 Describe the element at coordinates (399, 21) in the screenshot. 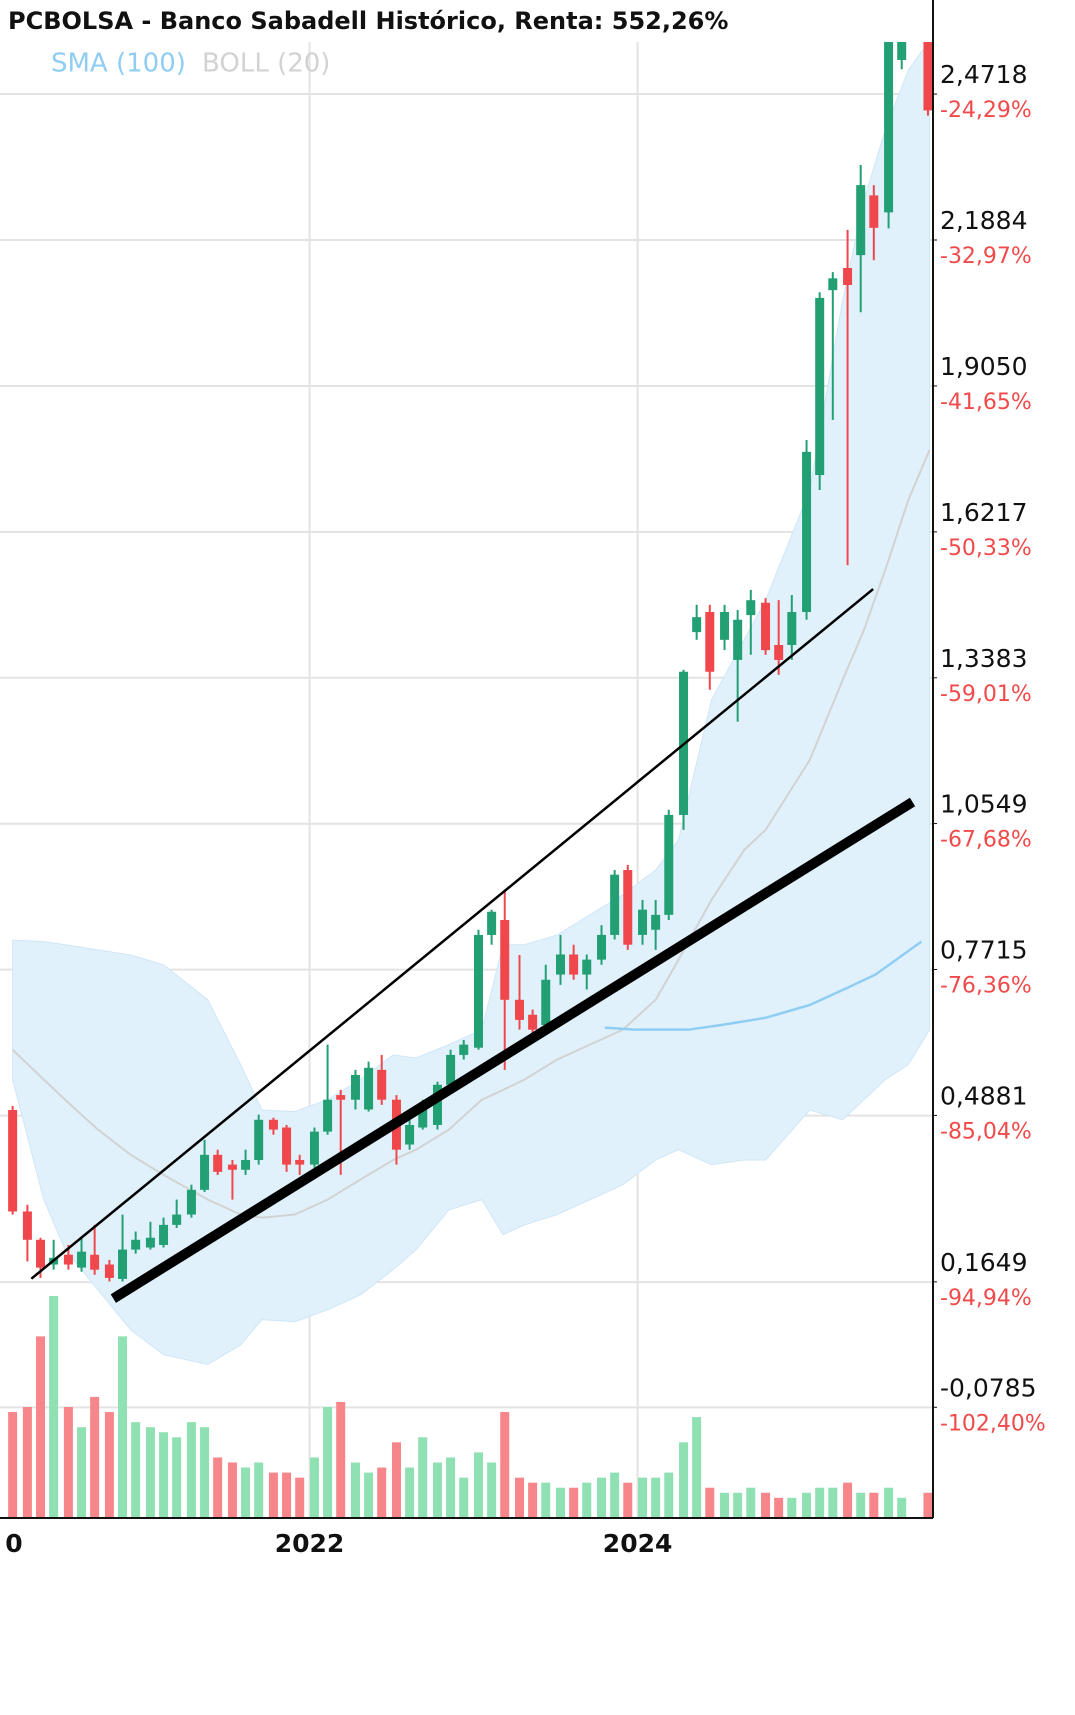

I see `title-background` at that location.